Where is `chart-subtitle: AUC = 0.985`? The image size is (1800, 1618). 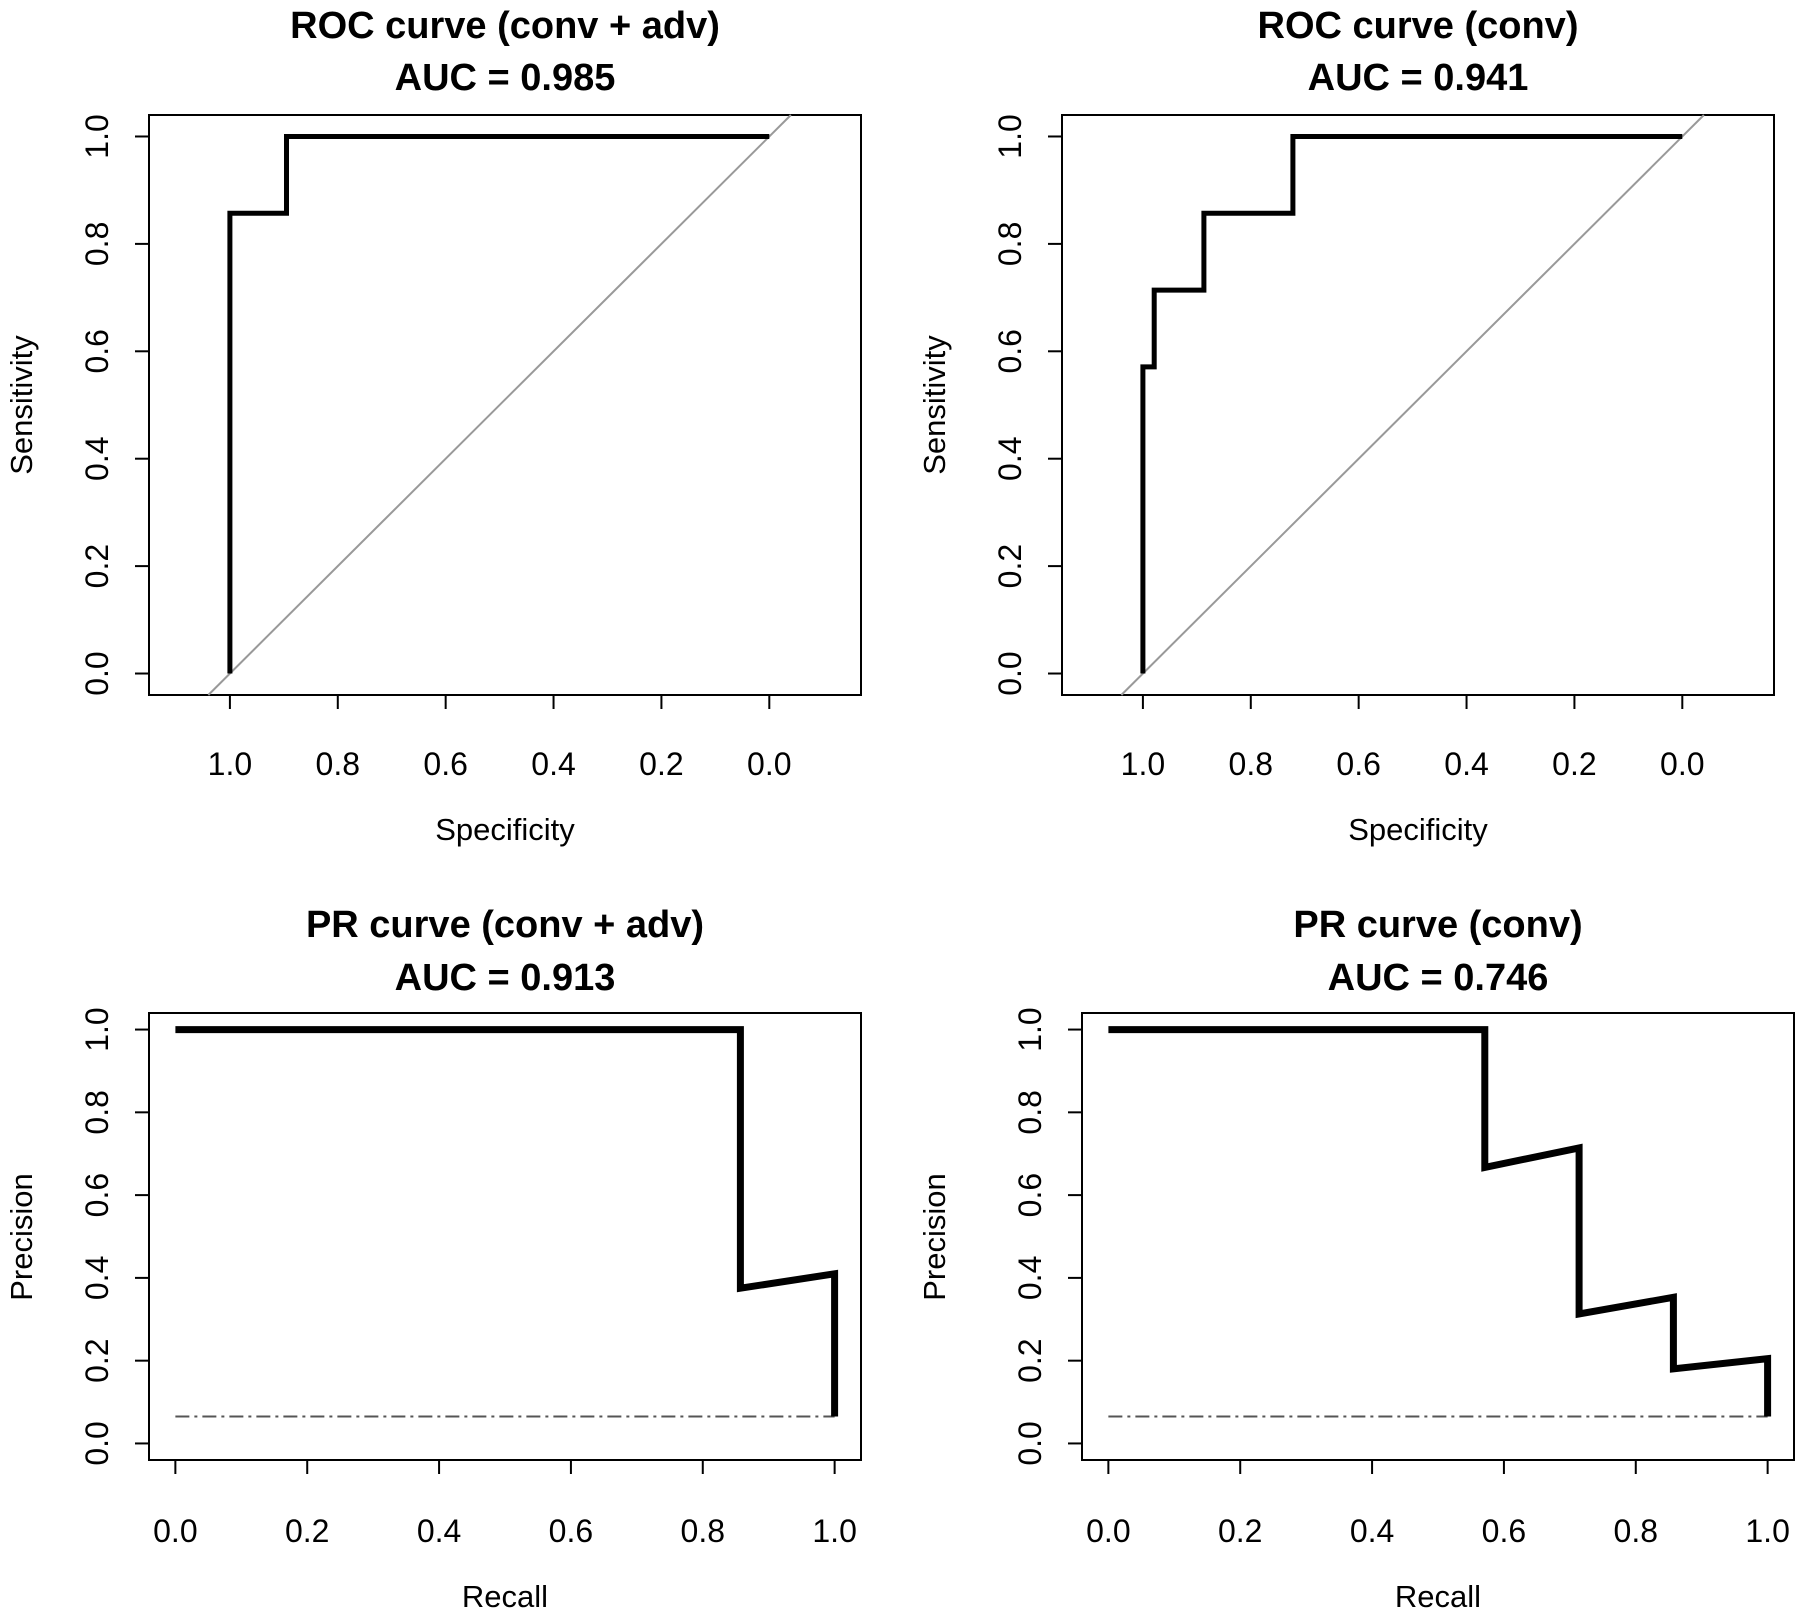
chart-subtitle: AUC = 0.985 is located at coordinates (505, 78).